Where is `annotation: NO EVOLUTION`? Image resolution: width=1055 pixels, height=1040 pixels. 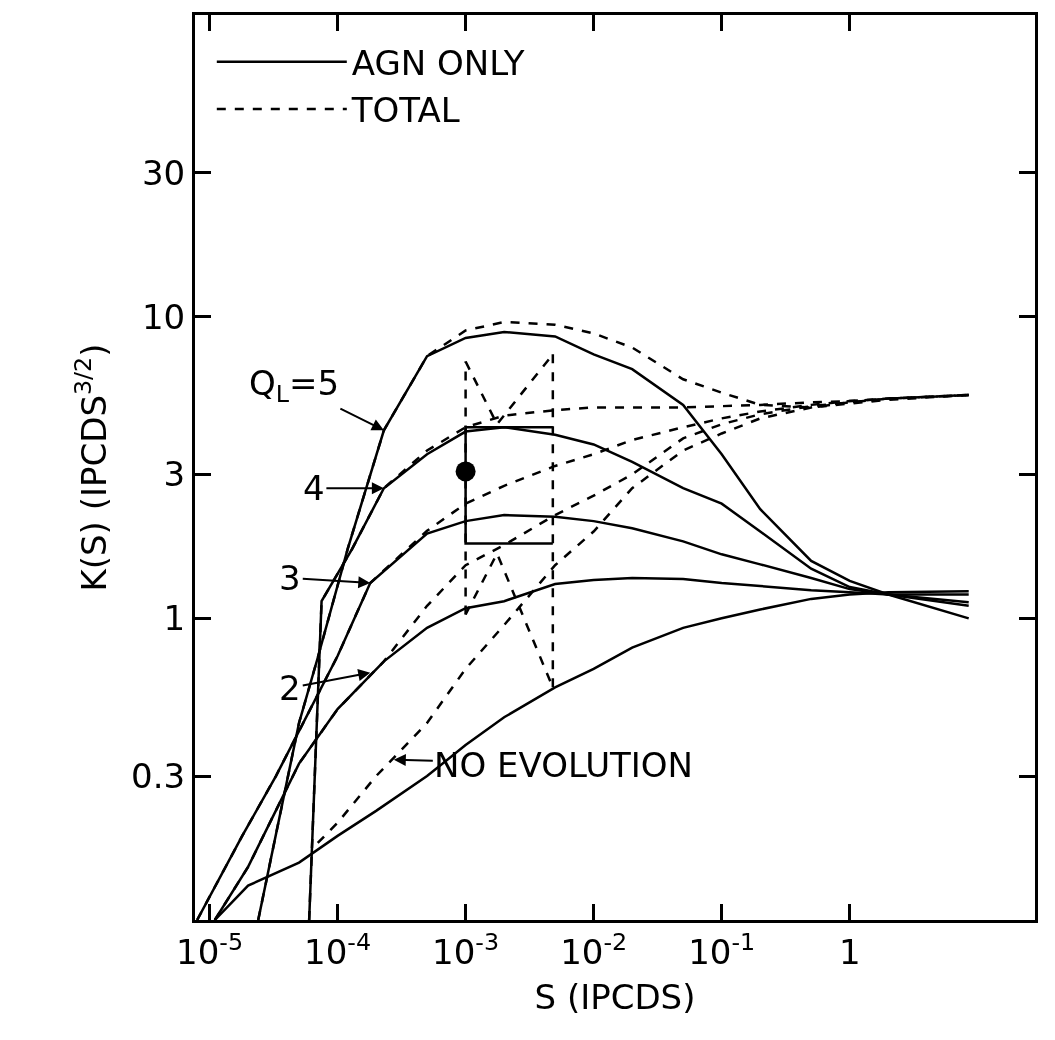 annotation: NO EVOLUTION is located at coordinates (564, 765).